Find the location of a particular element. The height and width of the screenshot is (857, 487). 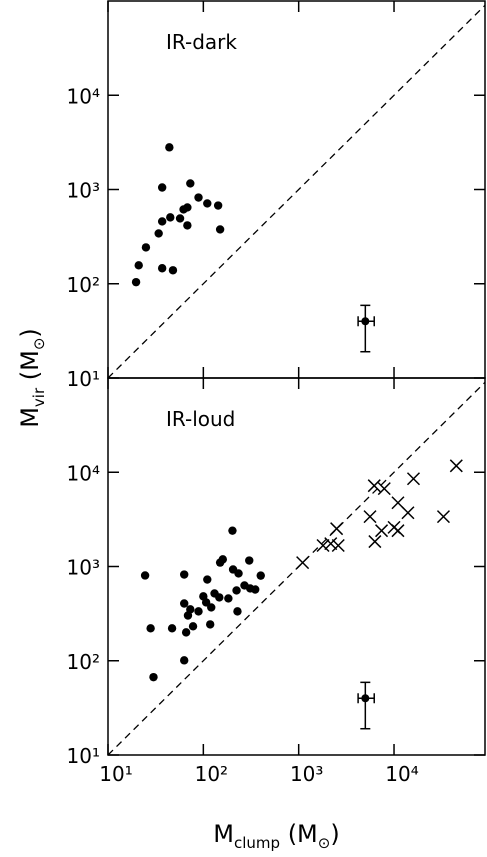

x-axis-label-part: M is located at coordinates (223, 834).